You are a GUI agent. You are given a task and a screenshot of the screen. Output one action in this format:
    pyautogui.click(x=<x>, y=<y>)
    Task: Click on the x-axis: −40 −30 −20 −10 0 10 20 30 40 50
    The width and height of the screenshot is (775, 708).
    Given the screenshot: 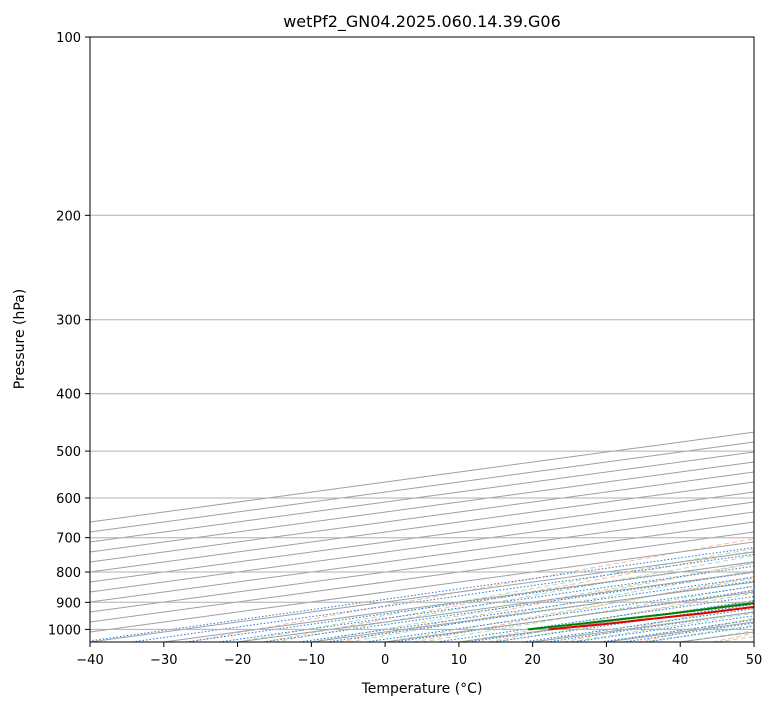 What is the action you would take?
    pyautogui.click(x=419, y=655)
    